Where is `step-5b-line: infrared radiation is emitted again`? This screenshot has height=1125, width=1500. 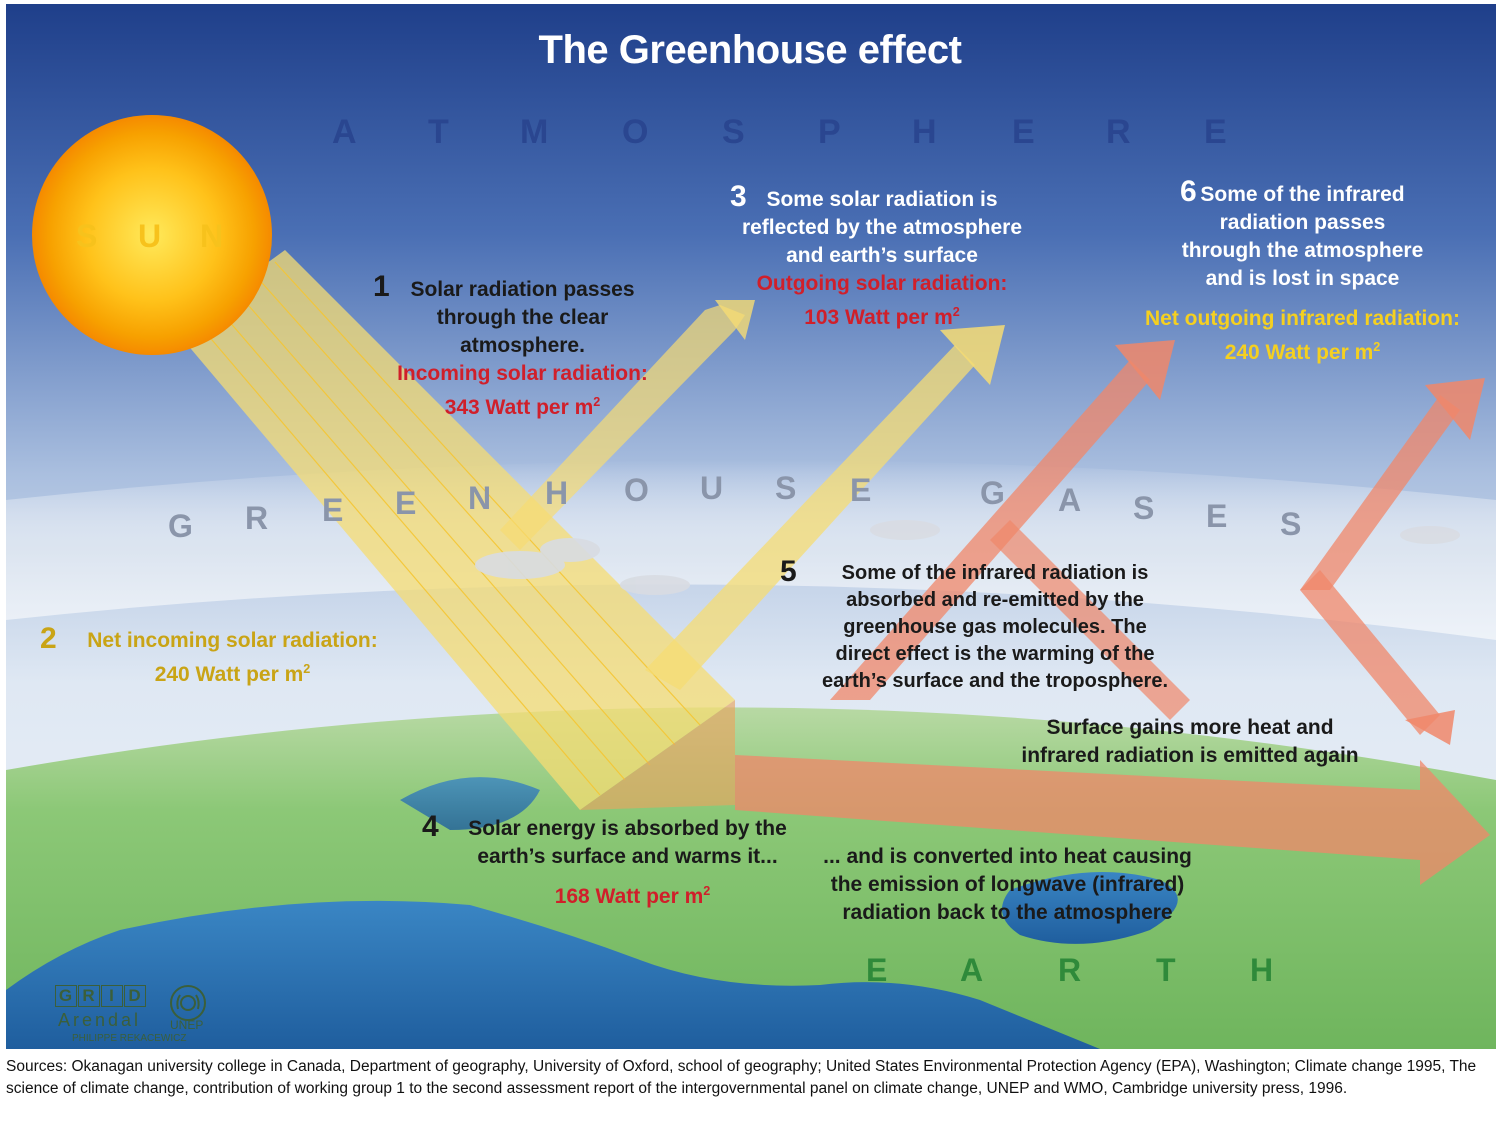
step-5b-line: infrared radiation is emitted again is located at coordinates (1190, 755).